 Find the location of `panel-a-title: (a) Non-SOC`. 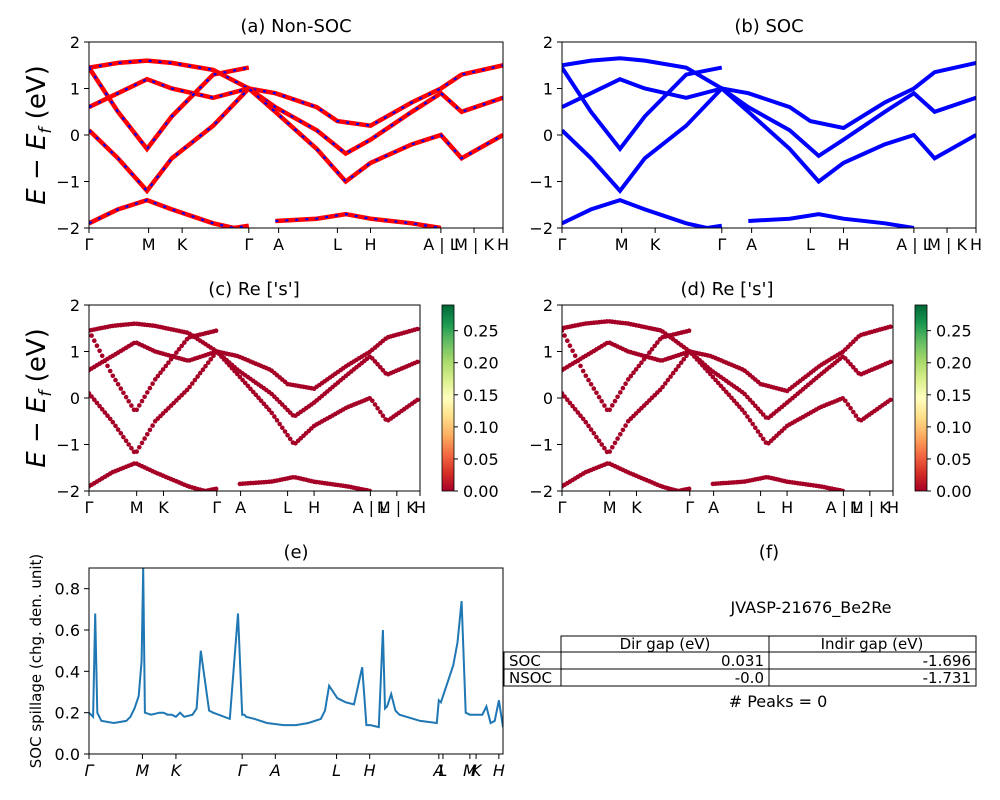

panel-a-title: (a) Non-SOC is located at coordinates (295, 26).